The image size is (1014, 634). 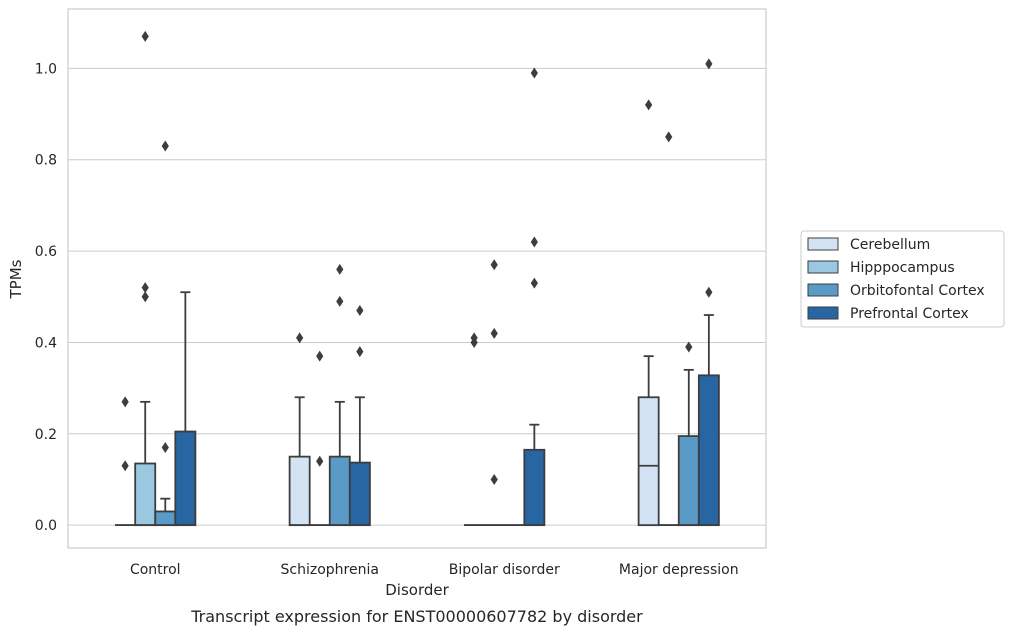 What do you see at coordinates (902, 268) in the screenshot?
I see `legend-label: Hipppocampus` at bounding box center [902, 268].